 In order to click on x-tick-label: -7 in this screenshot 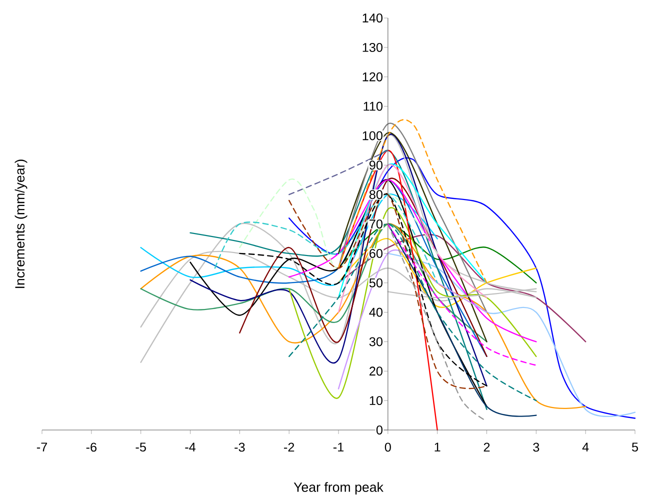, I will do `click(42, 447)`.